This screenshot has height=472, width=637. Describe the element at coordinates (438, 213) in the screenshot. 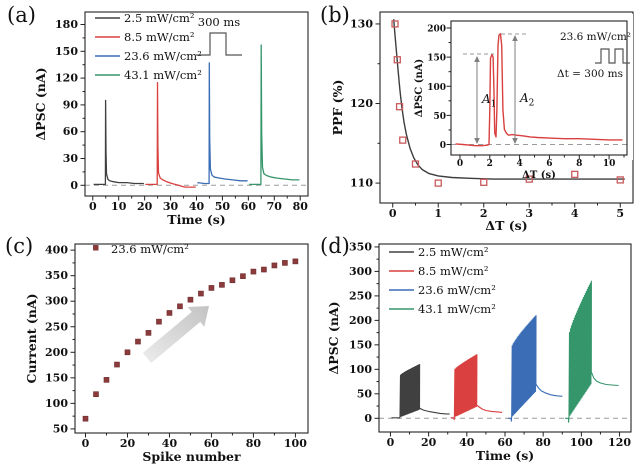

I see `svg-text: 1` at that location.